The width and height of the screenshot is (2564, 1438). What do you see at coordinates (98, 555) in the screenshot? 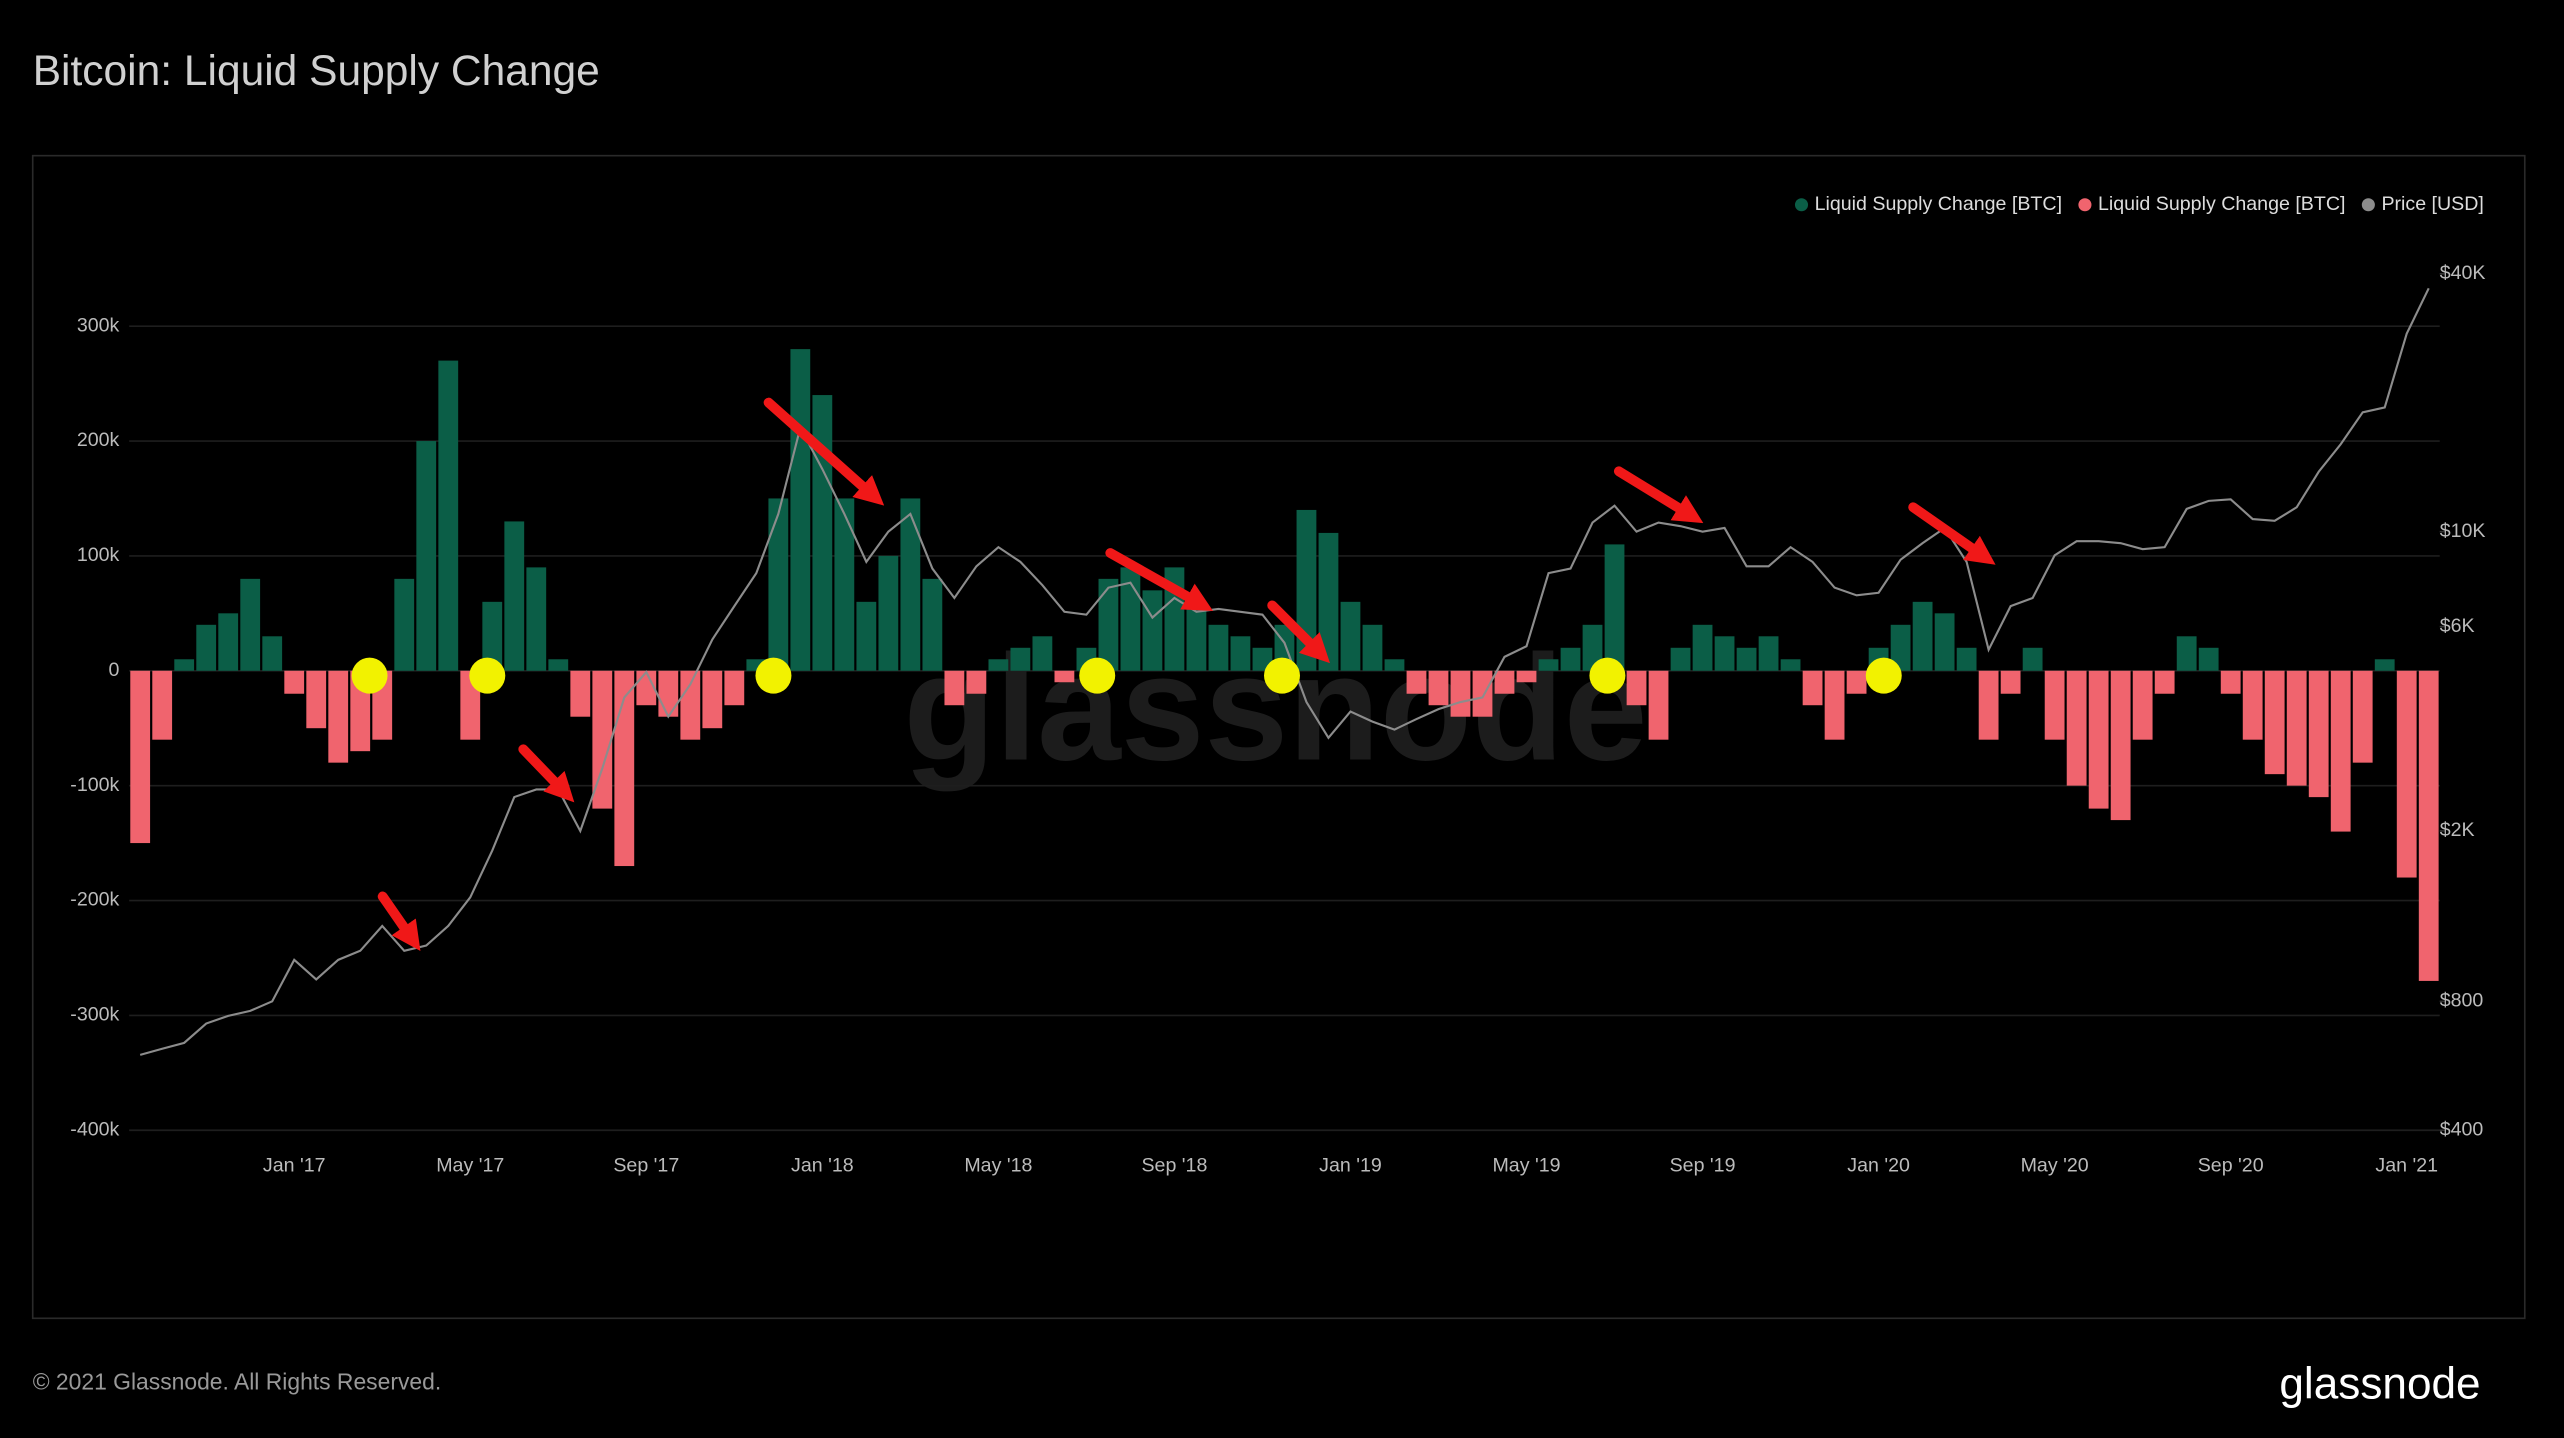
I see `y-tick-label: 100k` at bounding box center [98, 555].